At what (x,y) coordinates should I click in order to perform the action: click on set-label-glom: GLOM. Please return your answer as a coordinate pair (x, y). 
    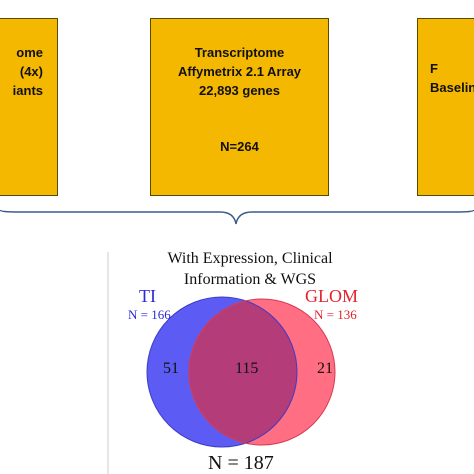
    Looking at the image, I should click on (331, 296).